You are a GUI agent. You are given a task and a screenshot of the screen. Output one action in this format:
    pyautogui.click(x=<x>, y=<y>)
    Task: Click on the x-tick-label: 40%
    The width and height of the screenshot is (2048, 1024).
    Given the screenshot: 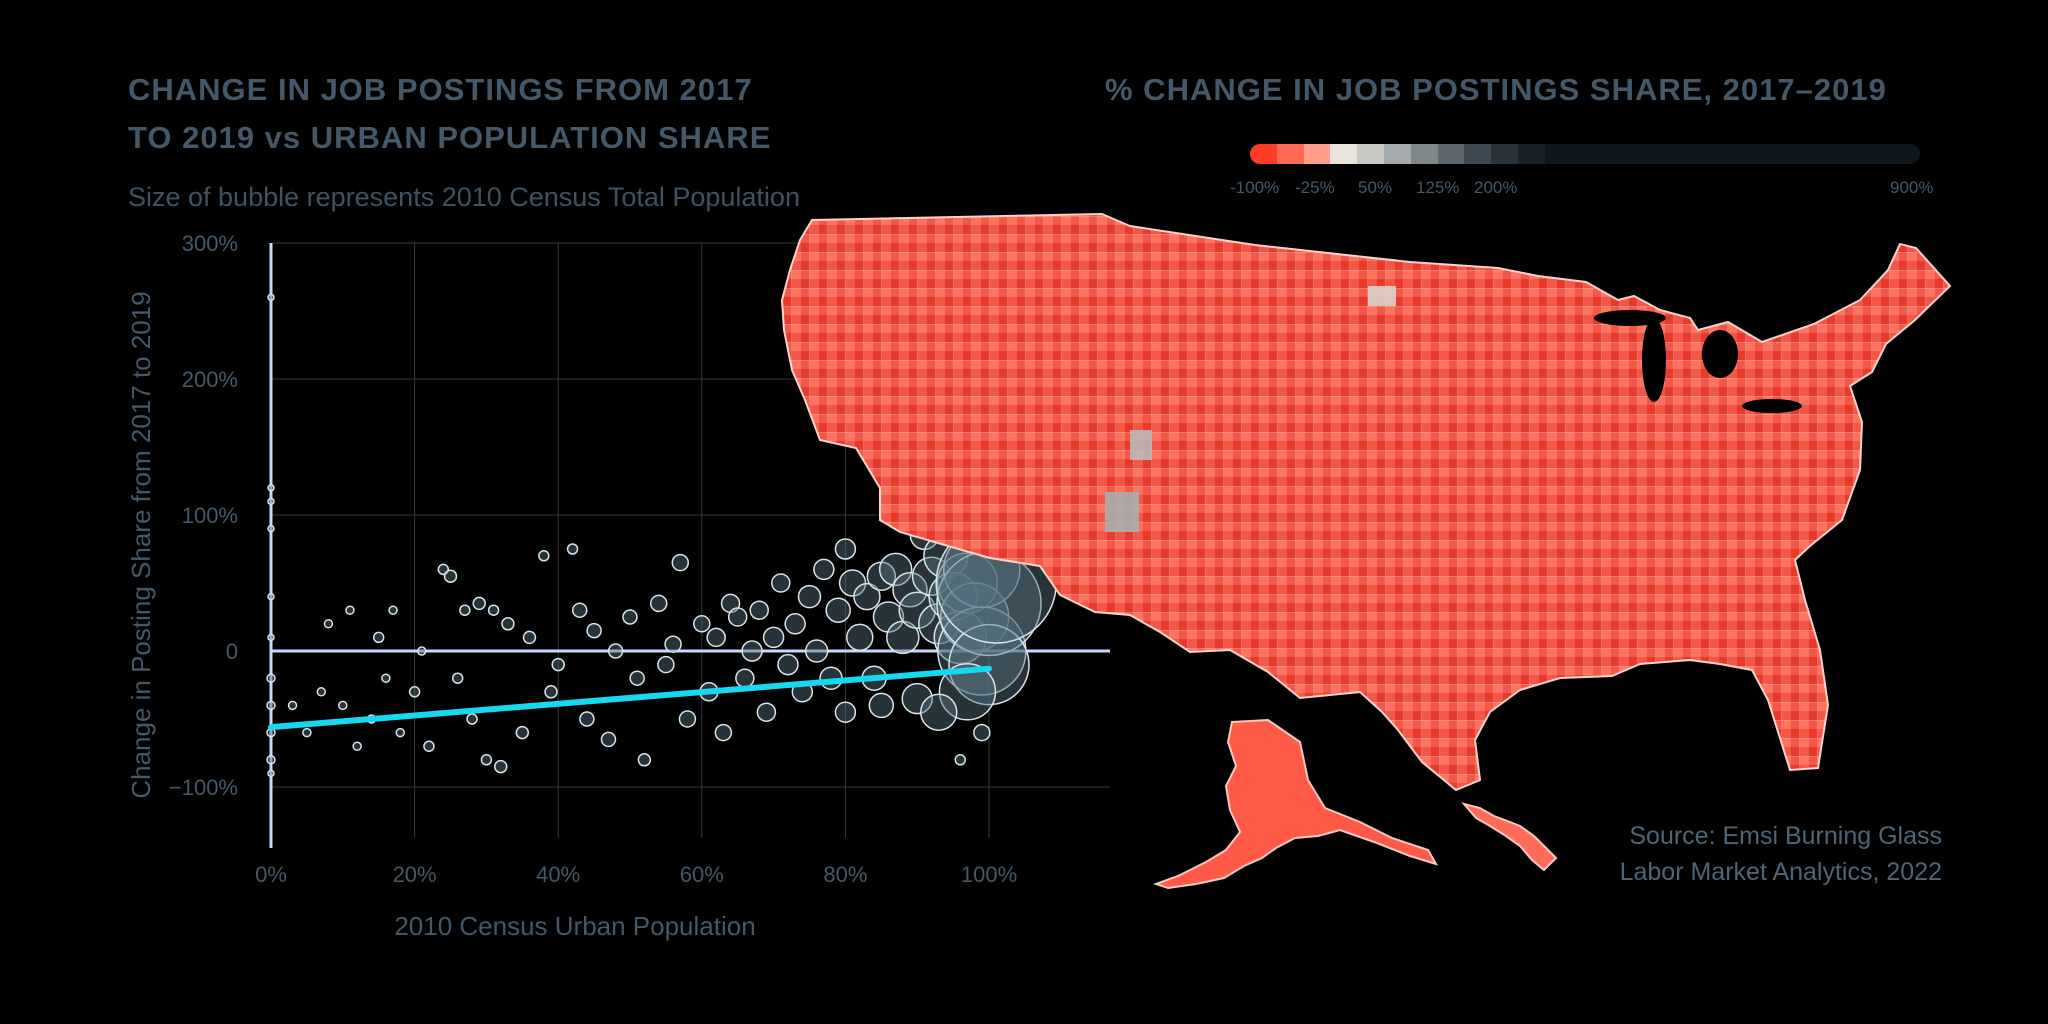 What is the action you would take?
    pyautogui.click(x=558, y=874)
    